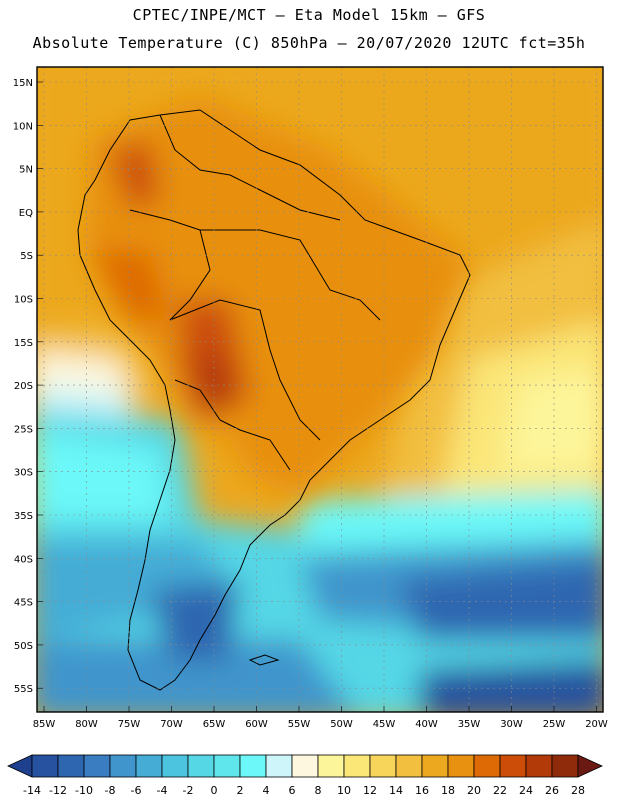 The height and width of the screenshot is (800, 618). I want to click on lat-label: 15N, so click(23, 83).